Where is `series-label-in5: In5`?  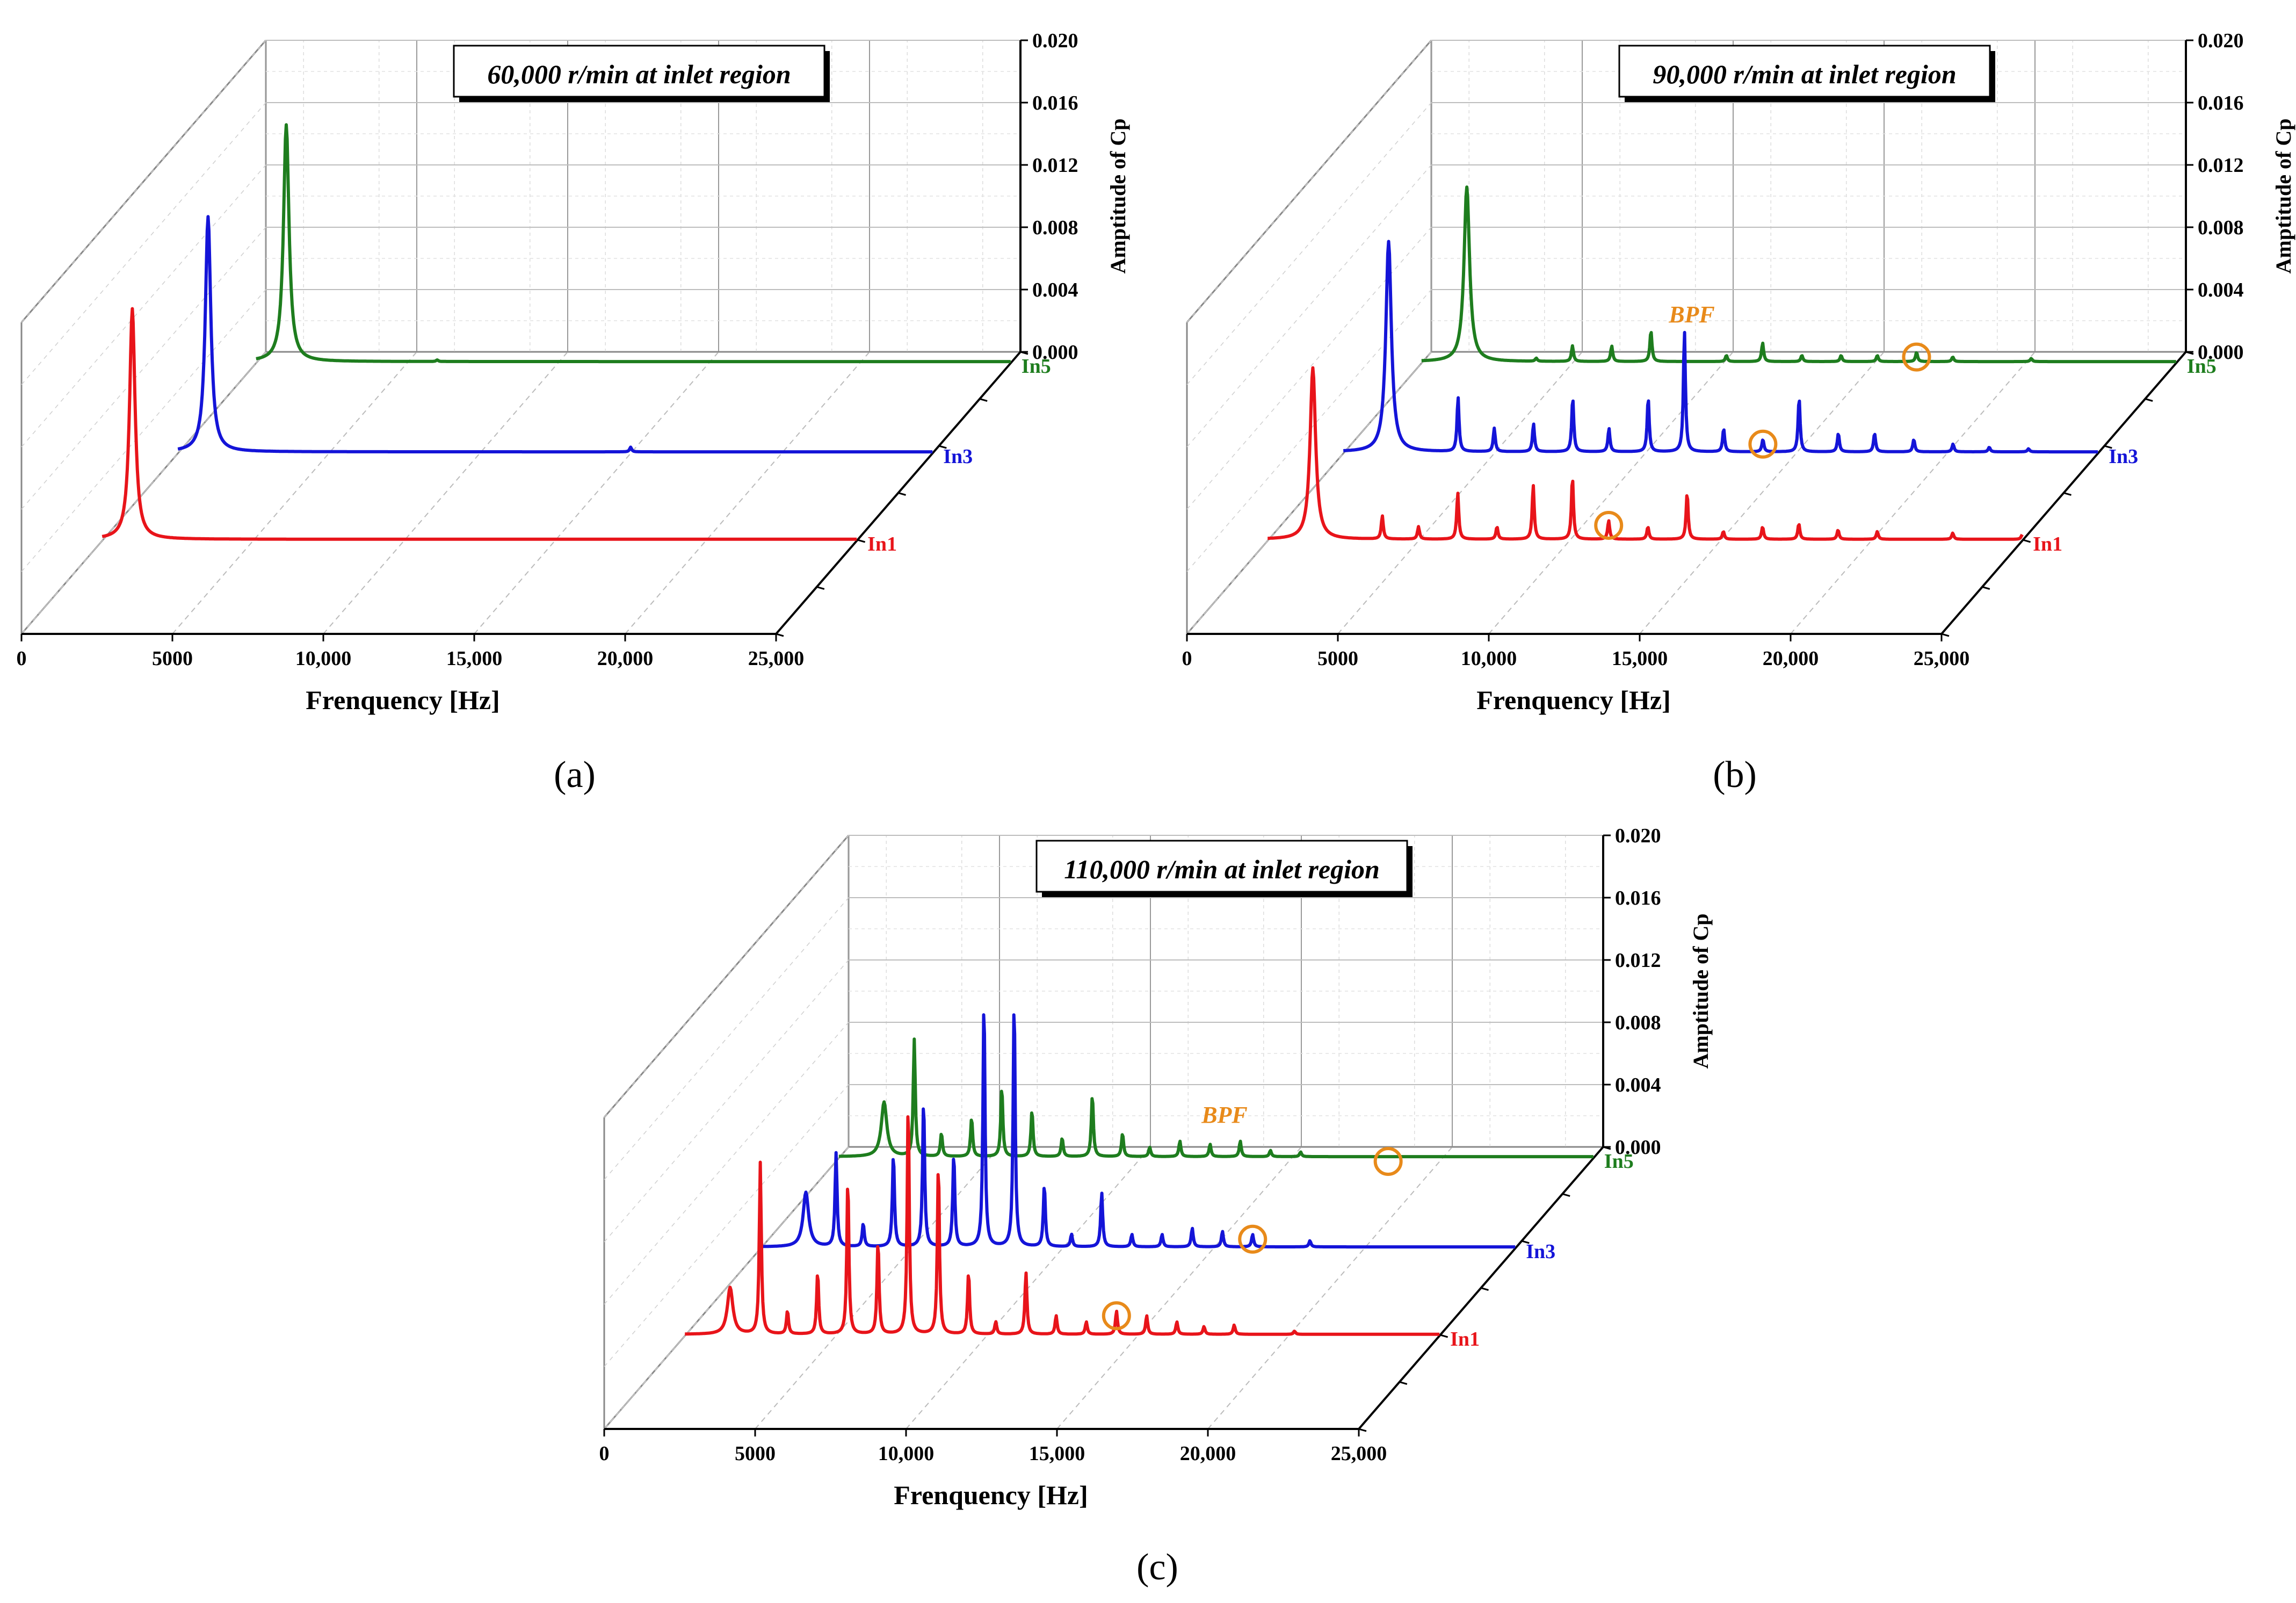
series-label-in5: In5 is located at coordinates (1619, 1161).